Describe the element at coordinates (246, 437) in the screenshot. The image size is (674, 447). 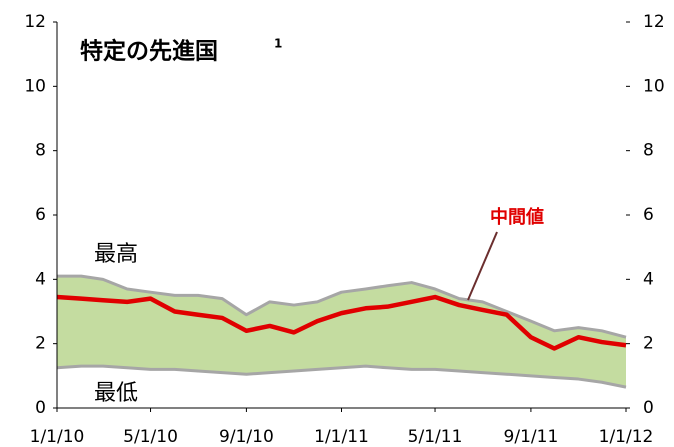
I see `x-tick-label: 9/1/10` at that location.